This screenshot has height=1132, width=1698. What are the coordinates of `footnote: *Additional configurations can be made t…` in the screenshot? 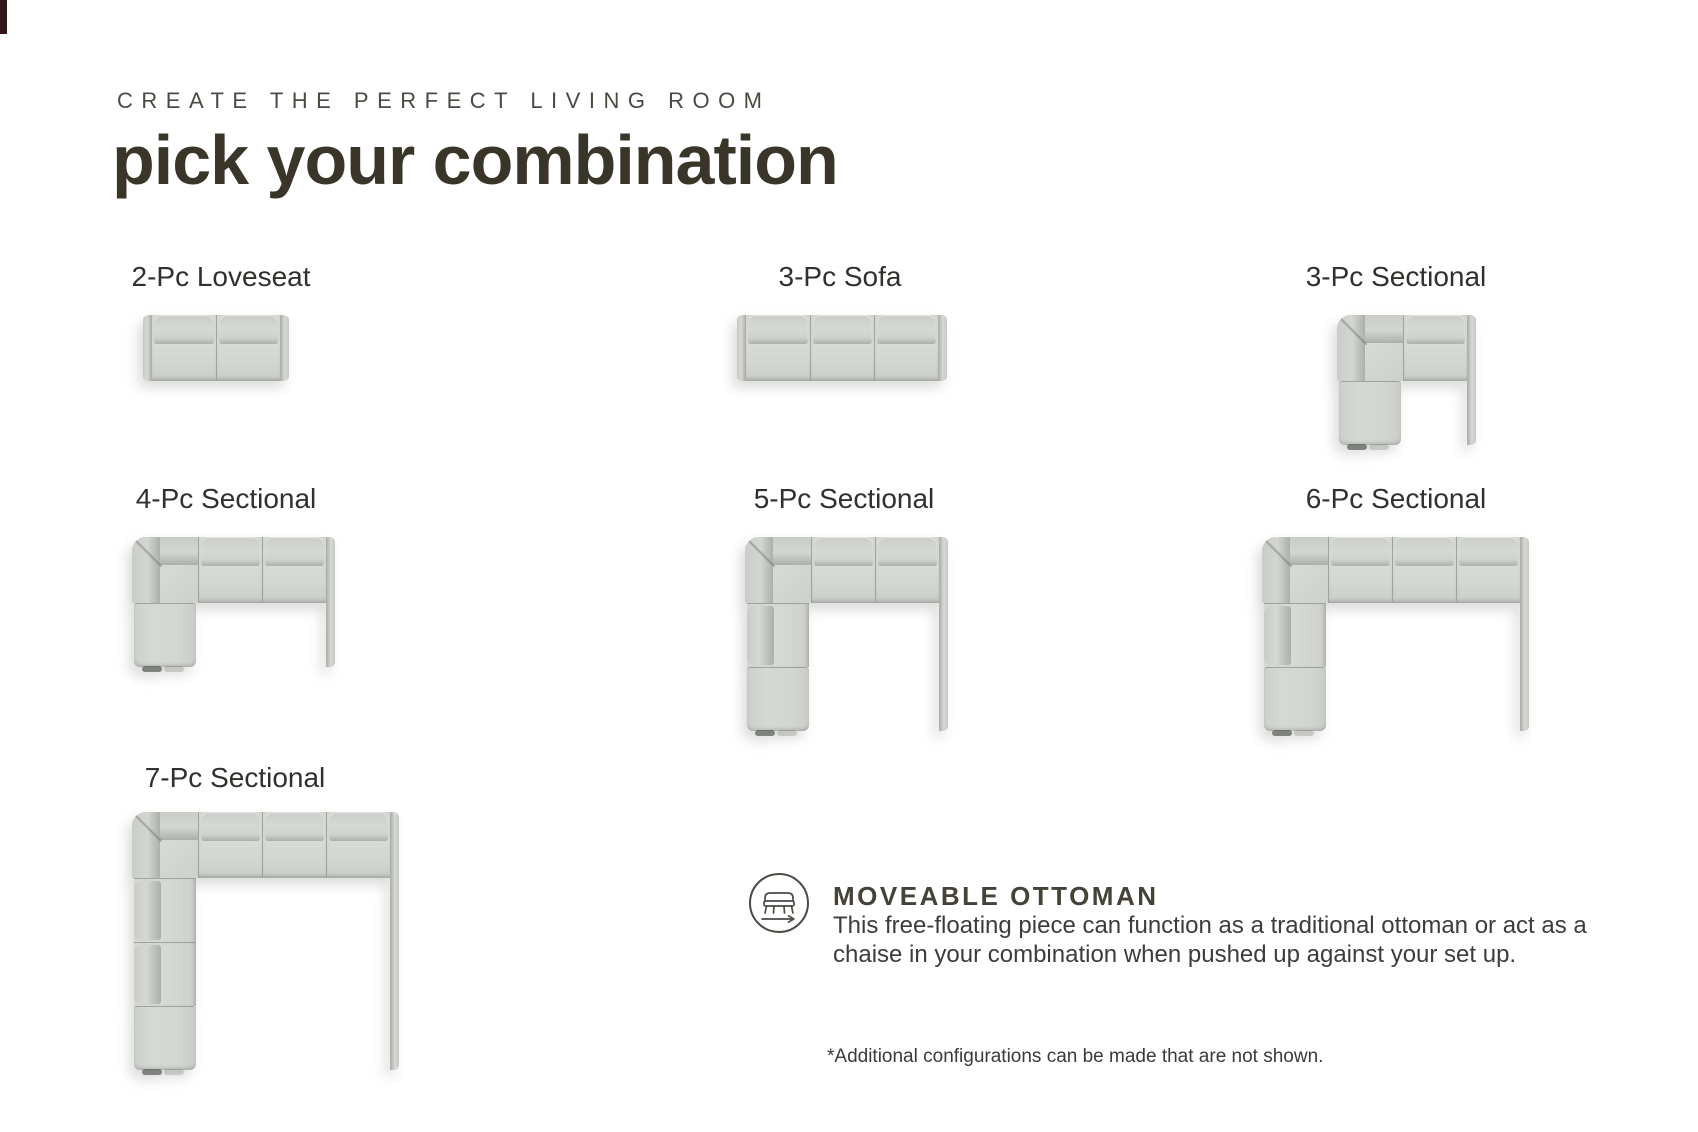 It's located at (1075, 1056).